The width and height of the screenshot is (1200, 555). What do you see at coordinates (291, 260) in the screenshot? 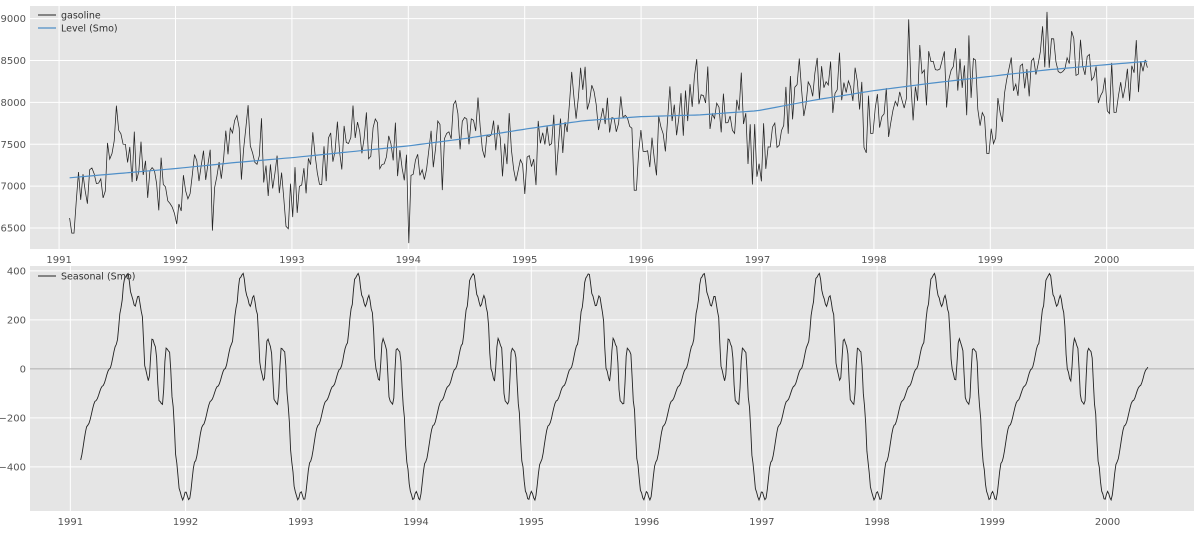
I see `level-x-tick-label: 1993` at bounding box center [291, 260].